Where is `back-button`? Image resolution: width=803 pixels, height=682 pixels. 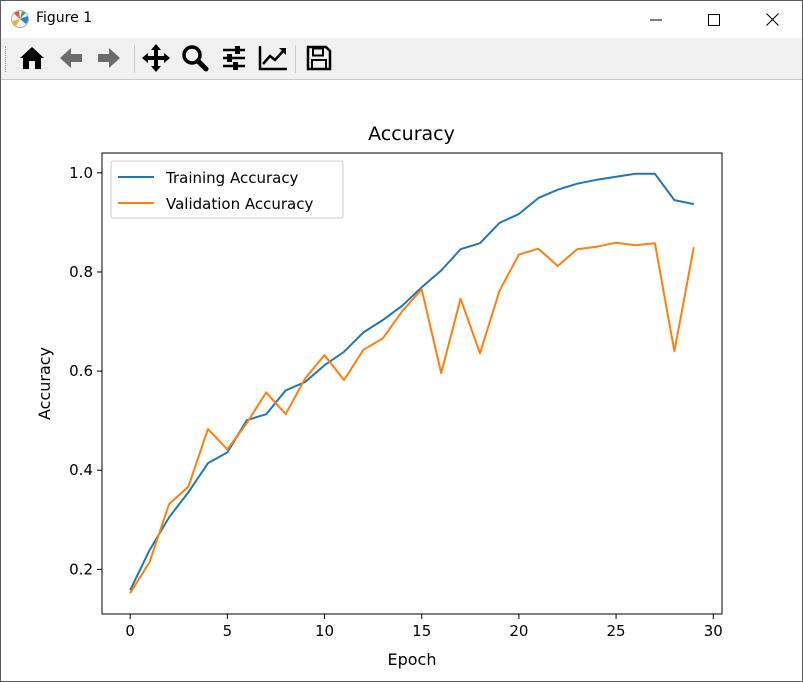 back-button is located at coordinates (71, 58).